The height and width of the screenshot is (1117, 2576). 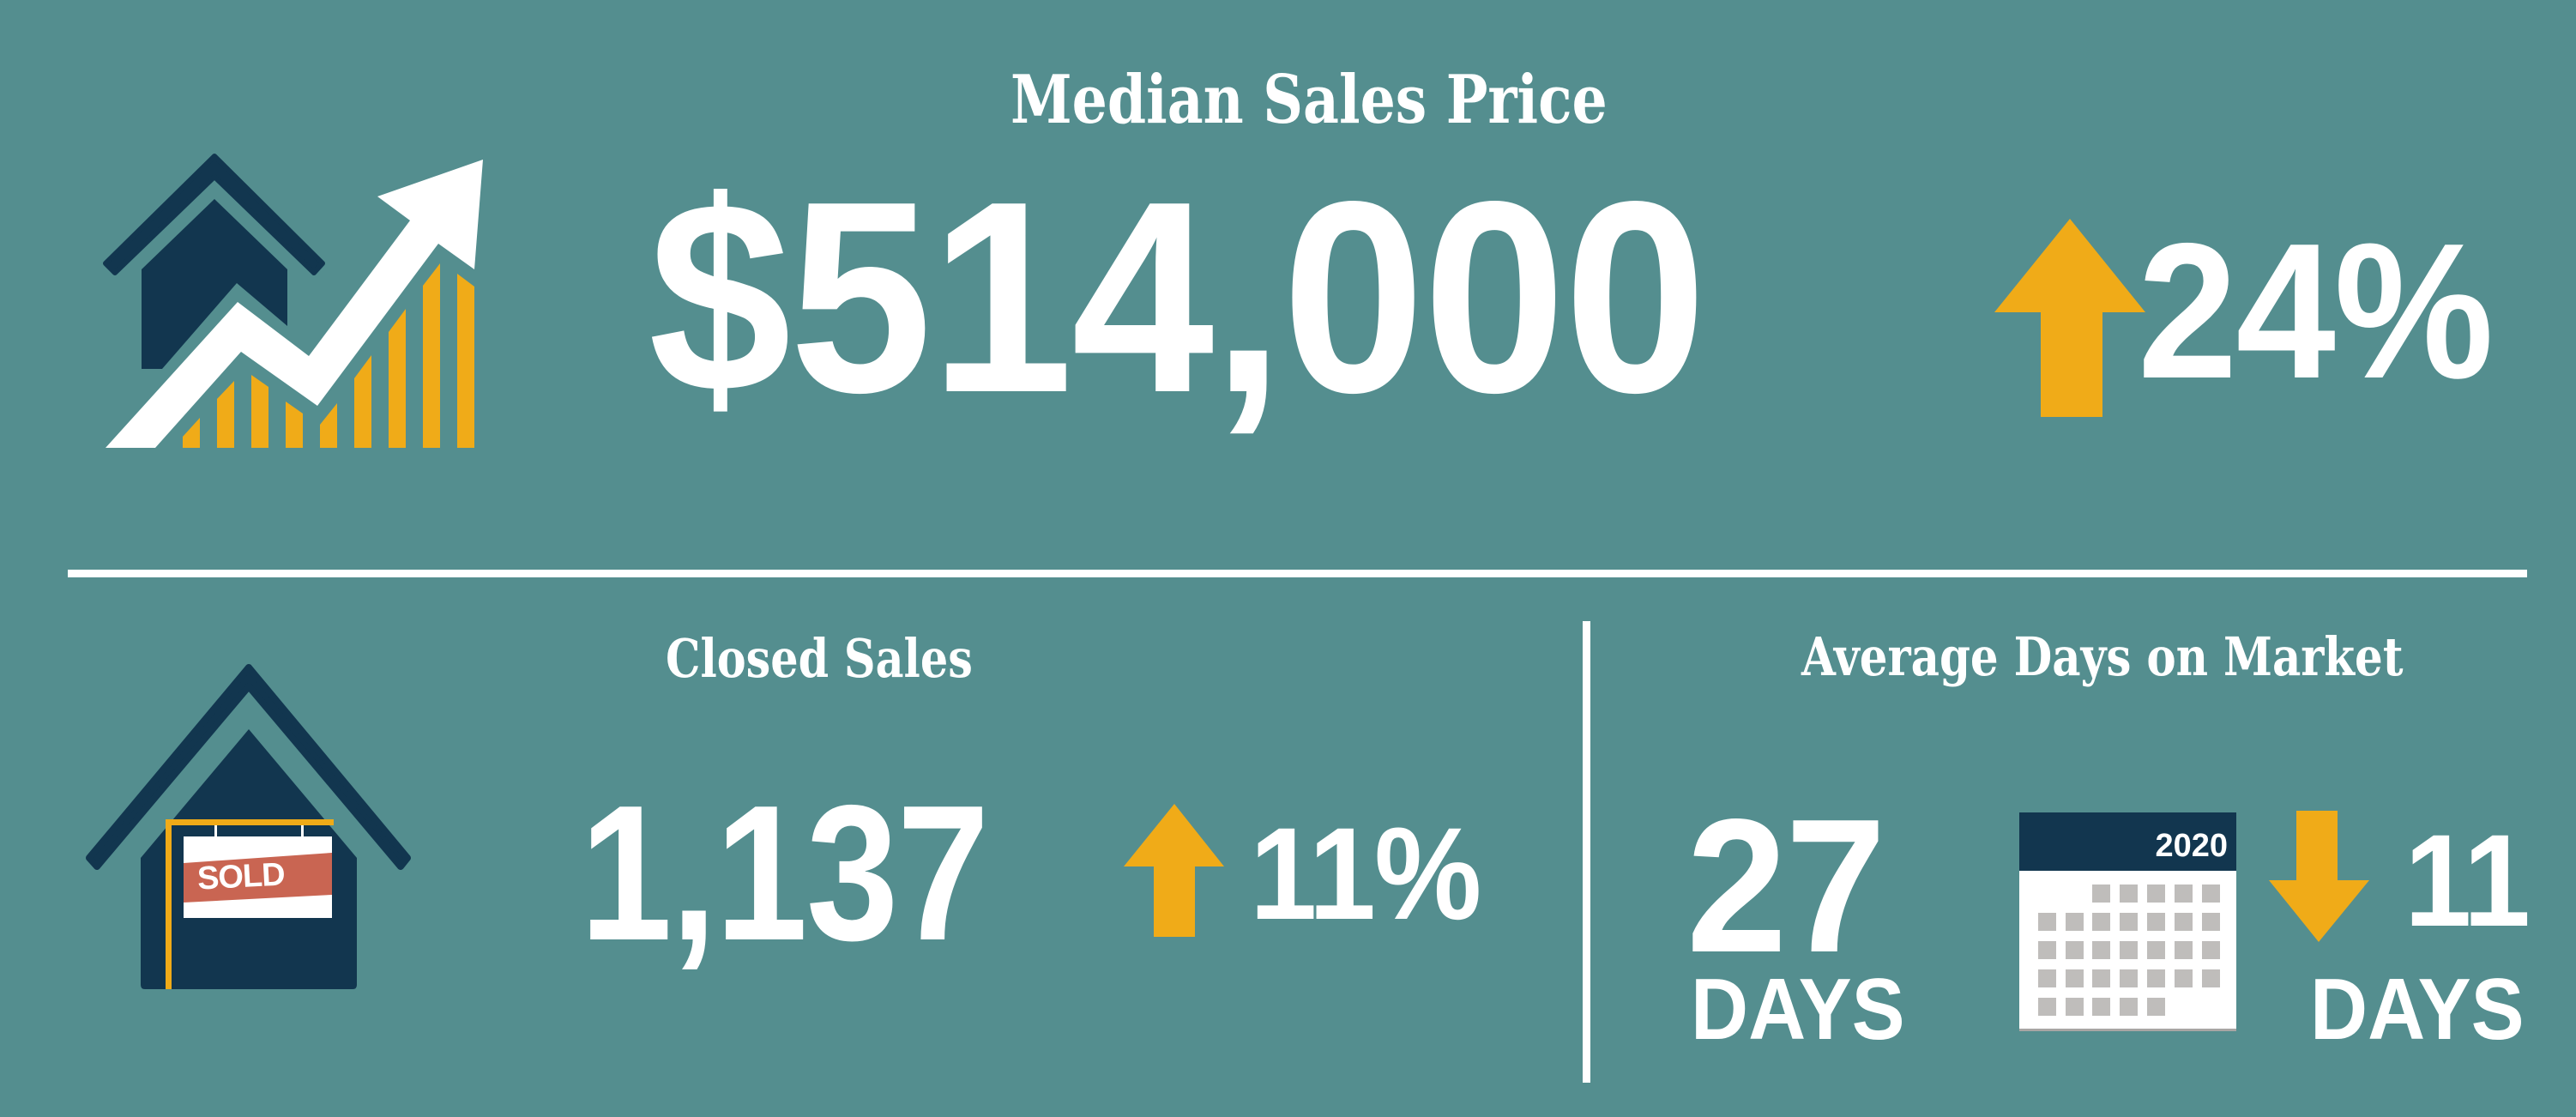 What do you see at coordinates (2127, 842) in the screenshot?
I see `calendar-header` at bounding box center [2127, 842].